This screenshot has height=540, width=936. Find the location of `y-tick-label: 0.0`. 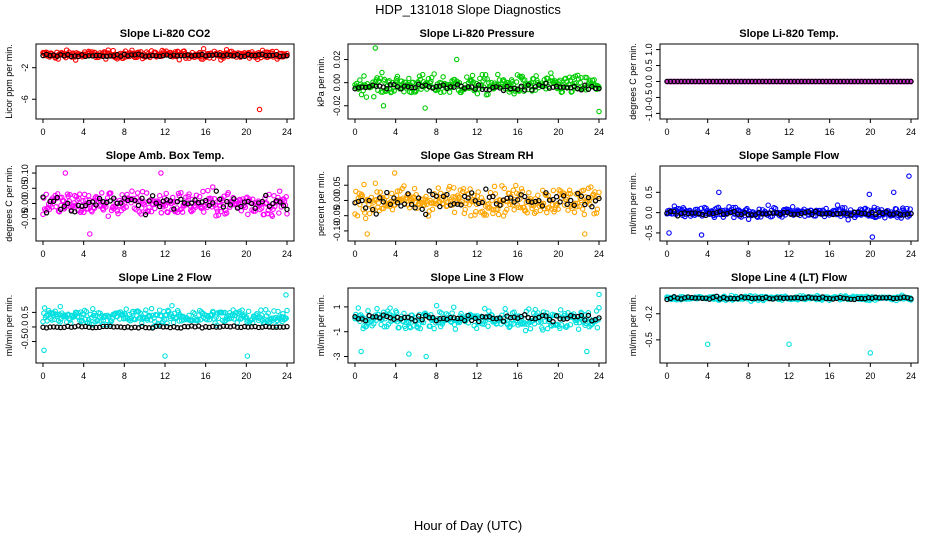

y-tick-label: 0.0 is located at coordinates (649, 212).